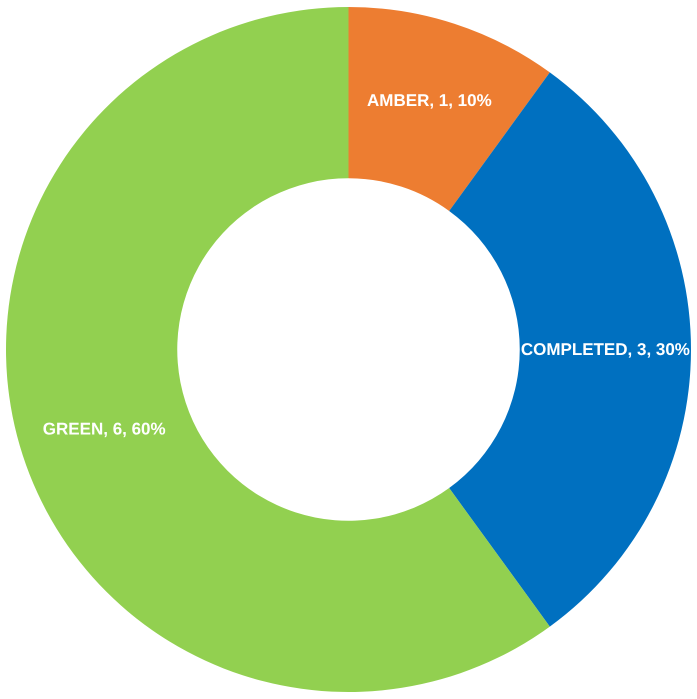 This screenshot has height=699, width=697. I want to click on donut-slice, so click(449, 109).